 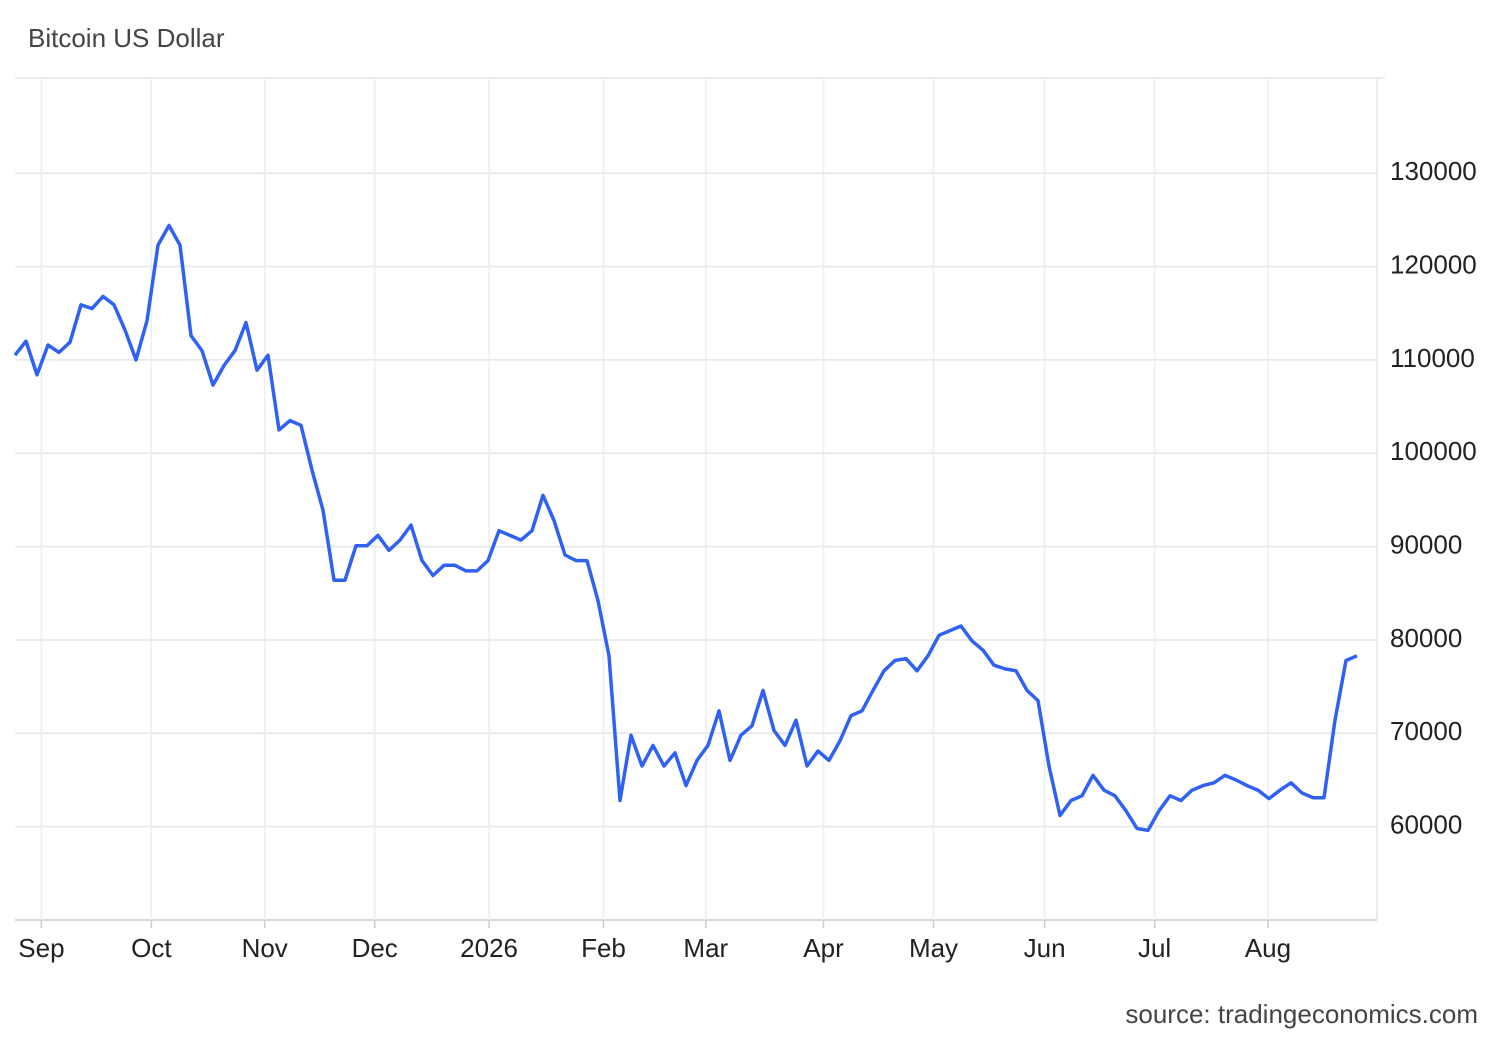 What do you see at coordinates (705, 948) in the screenshot?
I see `x-tick-label: Mar` at bounding box center [705, 948].